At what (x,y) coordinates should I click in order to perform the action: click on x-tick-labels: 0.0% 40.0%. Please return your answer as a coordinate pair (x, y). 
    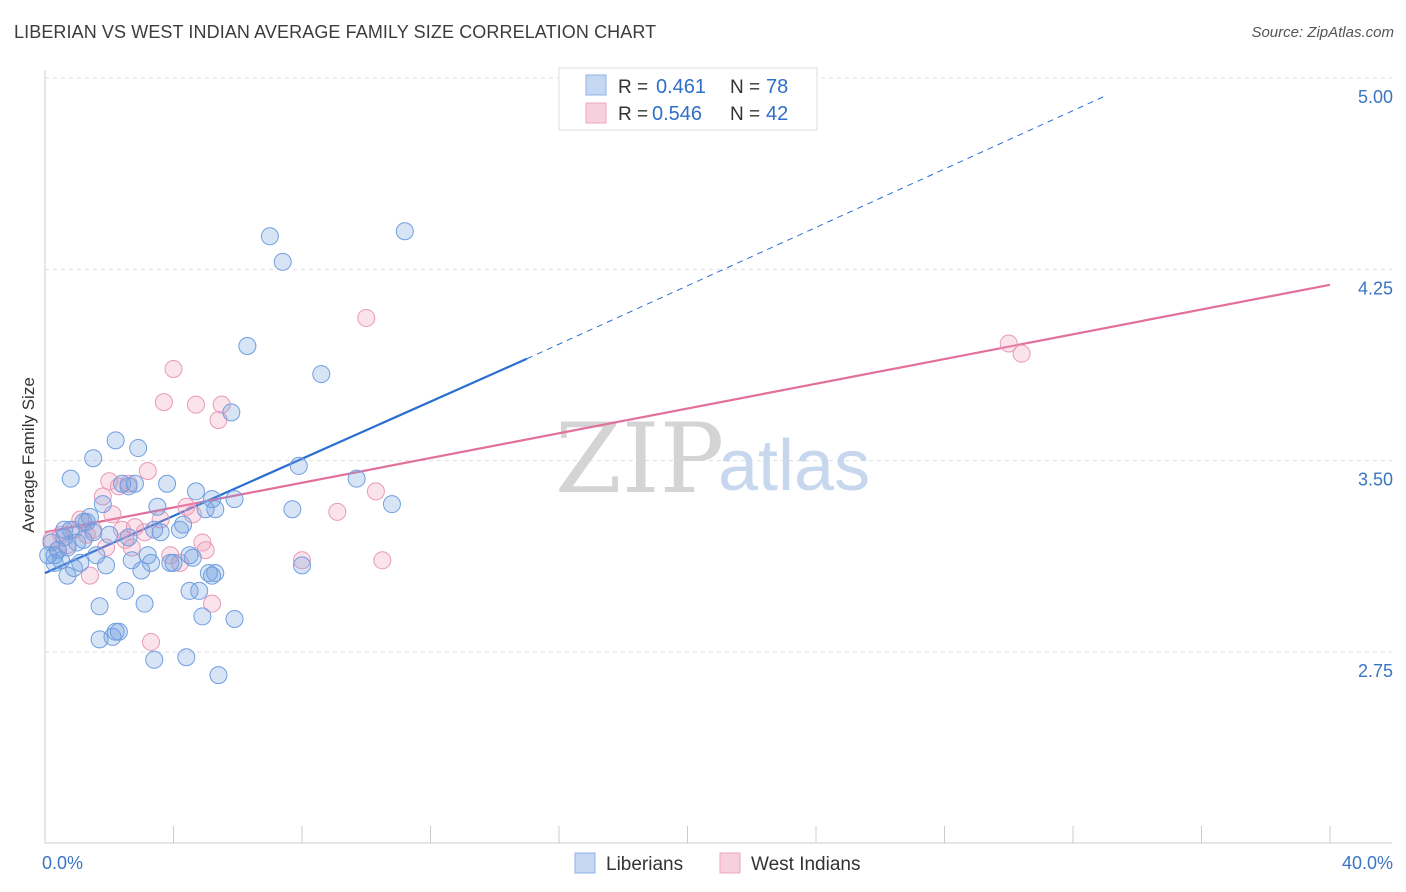
    Looking at the image, I should click on (717, 863).